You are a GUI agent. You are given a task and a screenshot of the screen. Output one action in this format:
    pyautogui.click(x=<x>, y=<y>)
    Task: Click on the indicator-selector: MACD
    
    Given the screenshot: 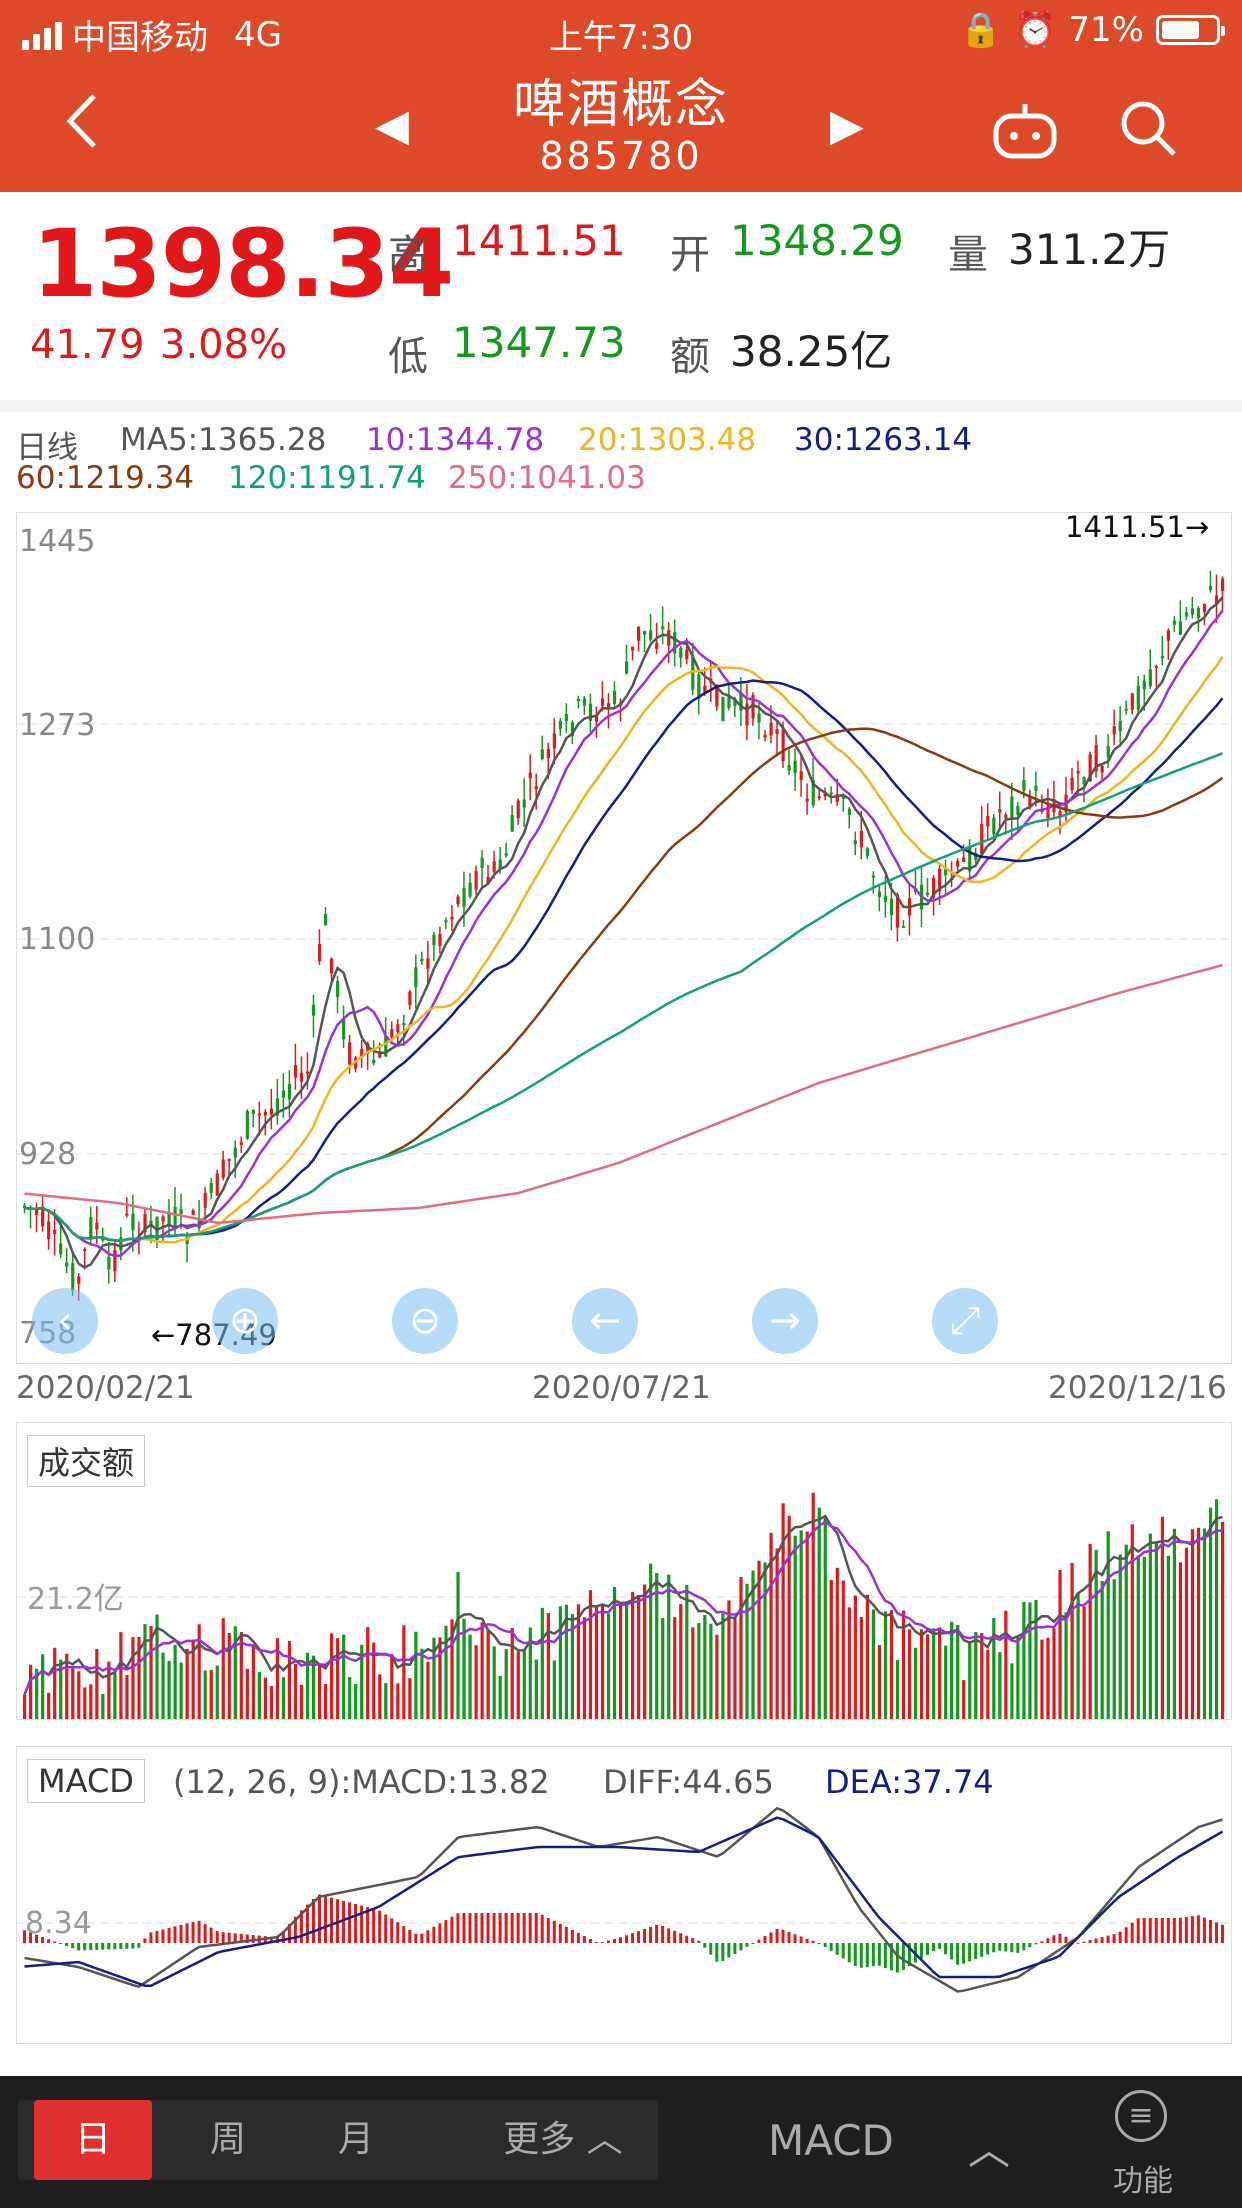 What is the action you would take?
    pyautogui.click(x=831, y=2140)
    